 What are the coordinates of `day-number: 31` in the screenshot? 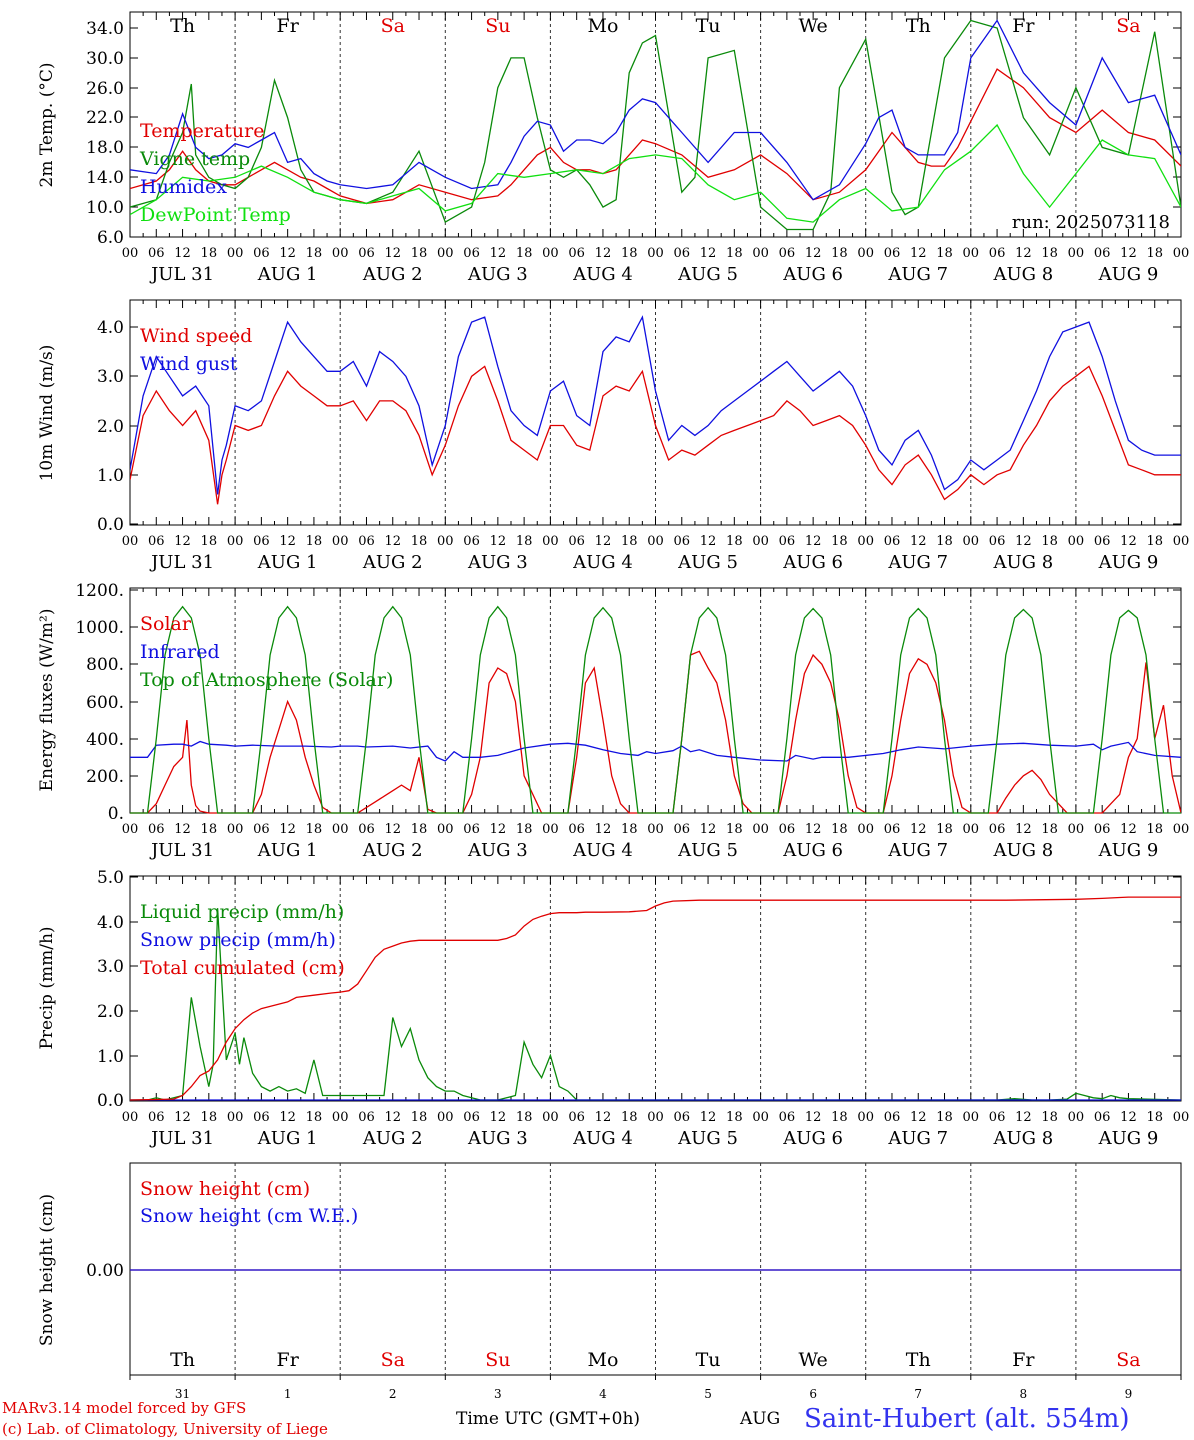 It's located at (182, 1394).